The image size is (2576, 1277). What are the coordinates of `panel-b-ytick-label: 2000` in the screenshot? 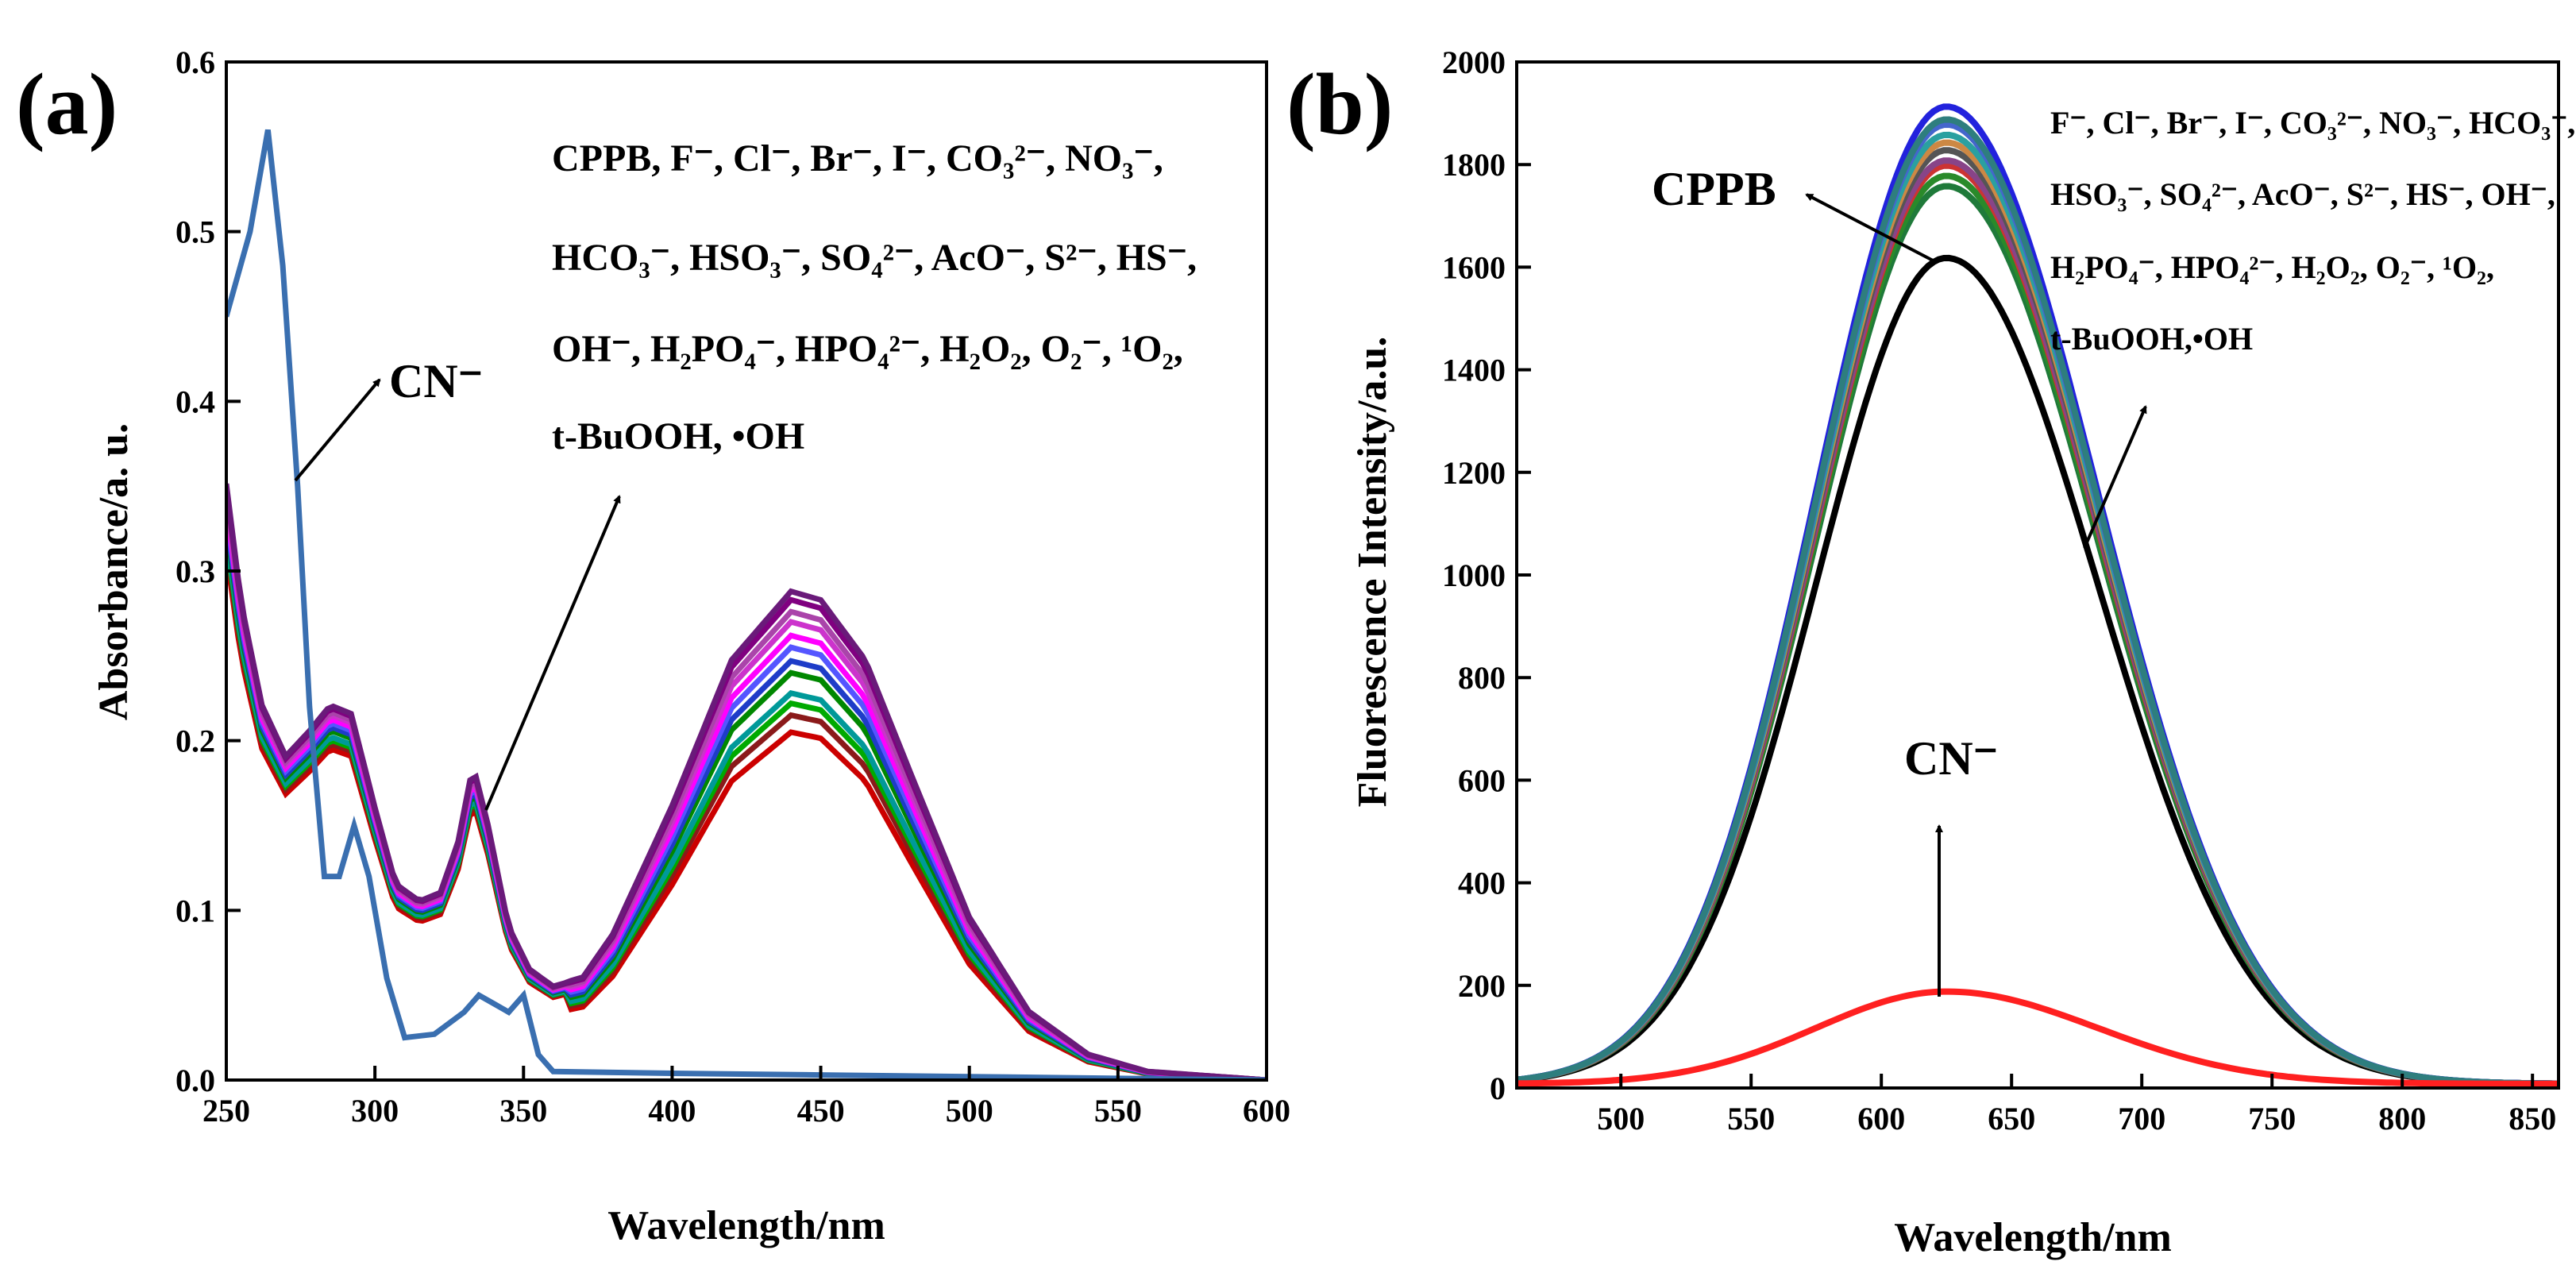 It's located at (1474, 62).